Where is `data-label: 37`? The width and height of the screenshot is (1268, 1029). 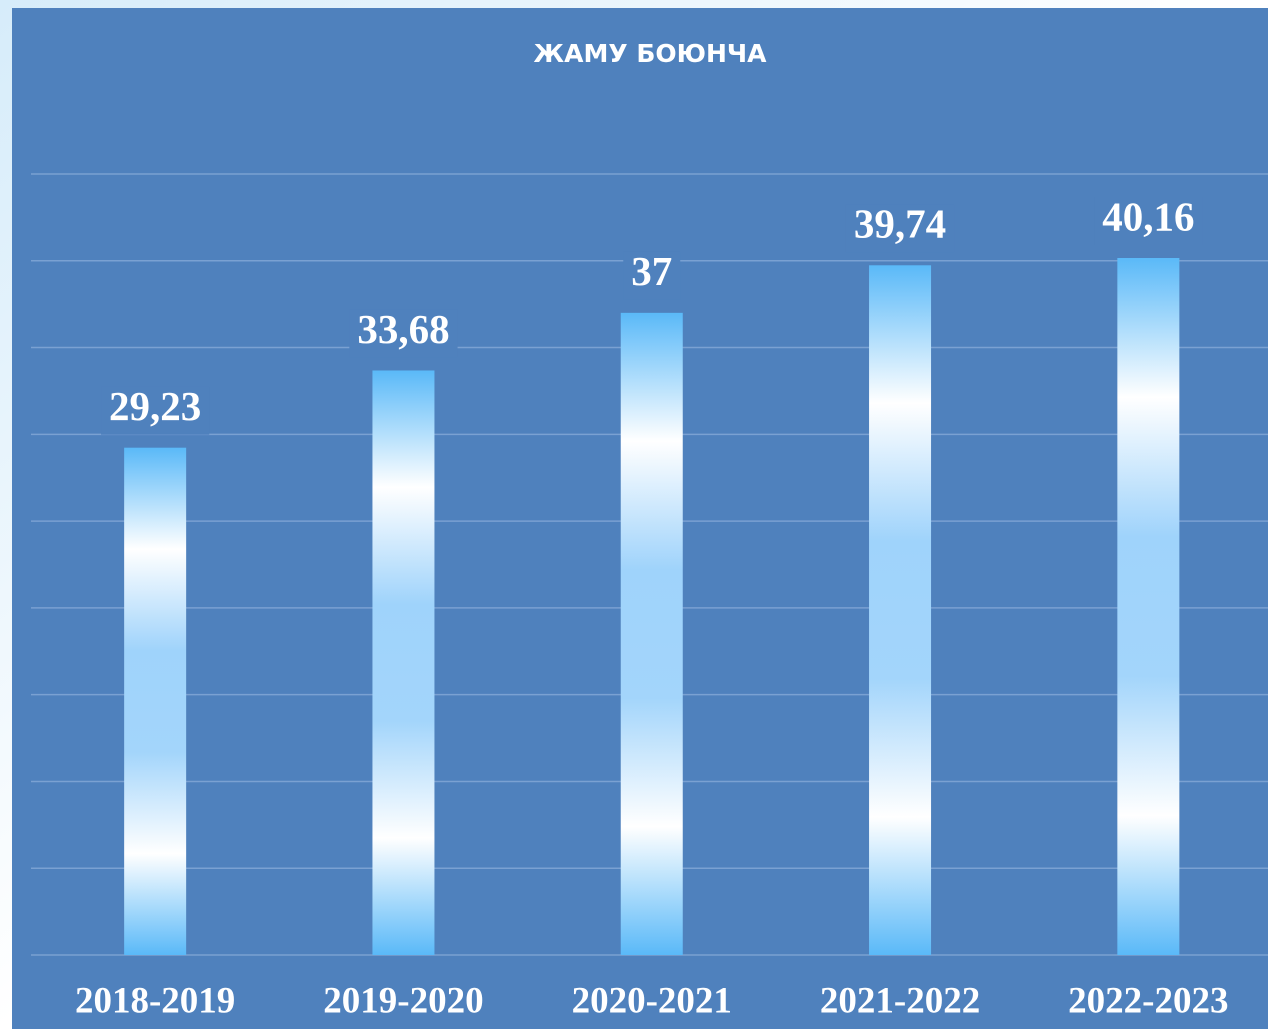 data-label: 37 is located at coordinates (651, 271).